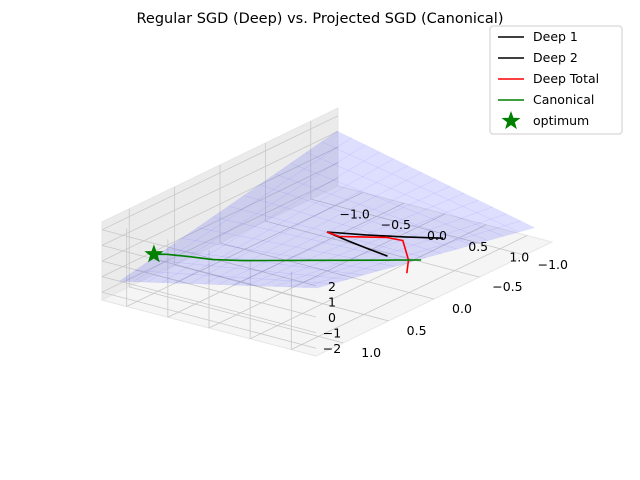 The width and height of the screenshot is (640, 480). I want to click on z-tick-label: −2, so click(332, 348).